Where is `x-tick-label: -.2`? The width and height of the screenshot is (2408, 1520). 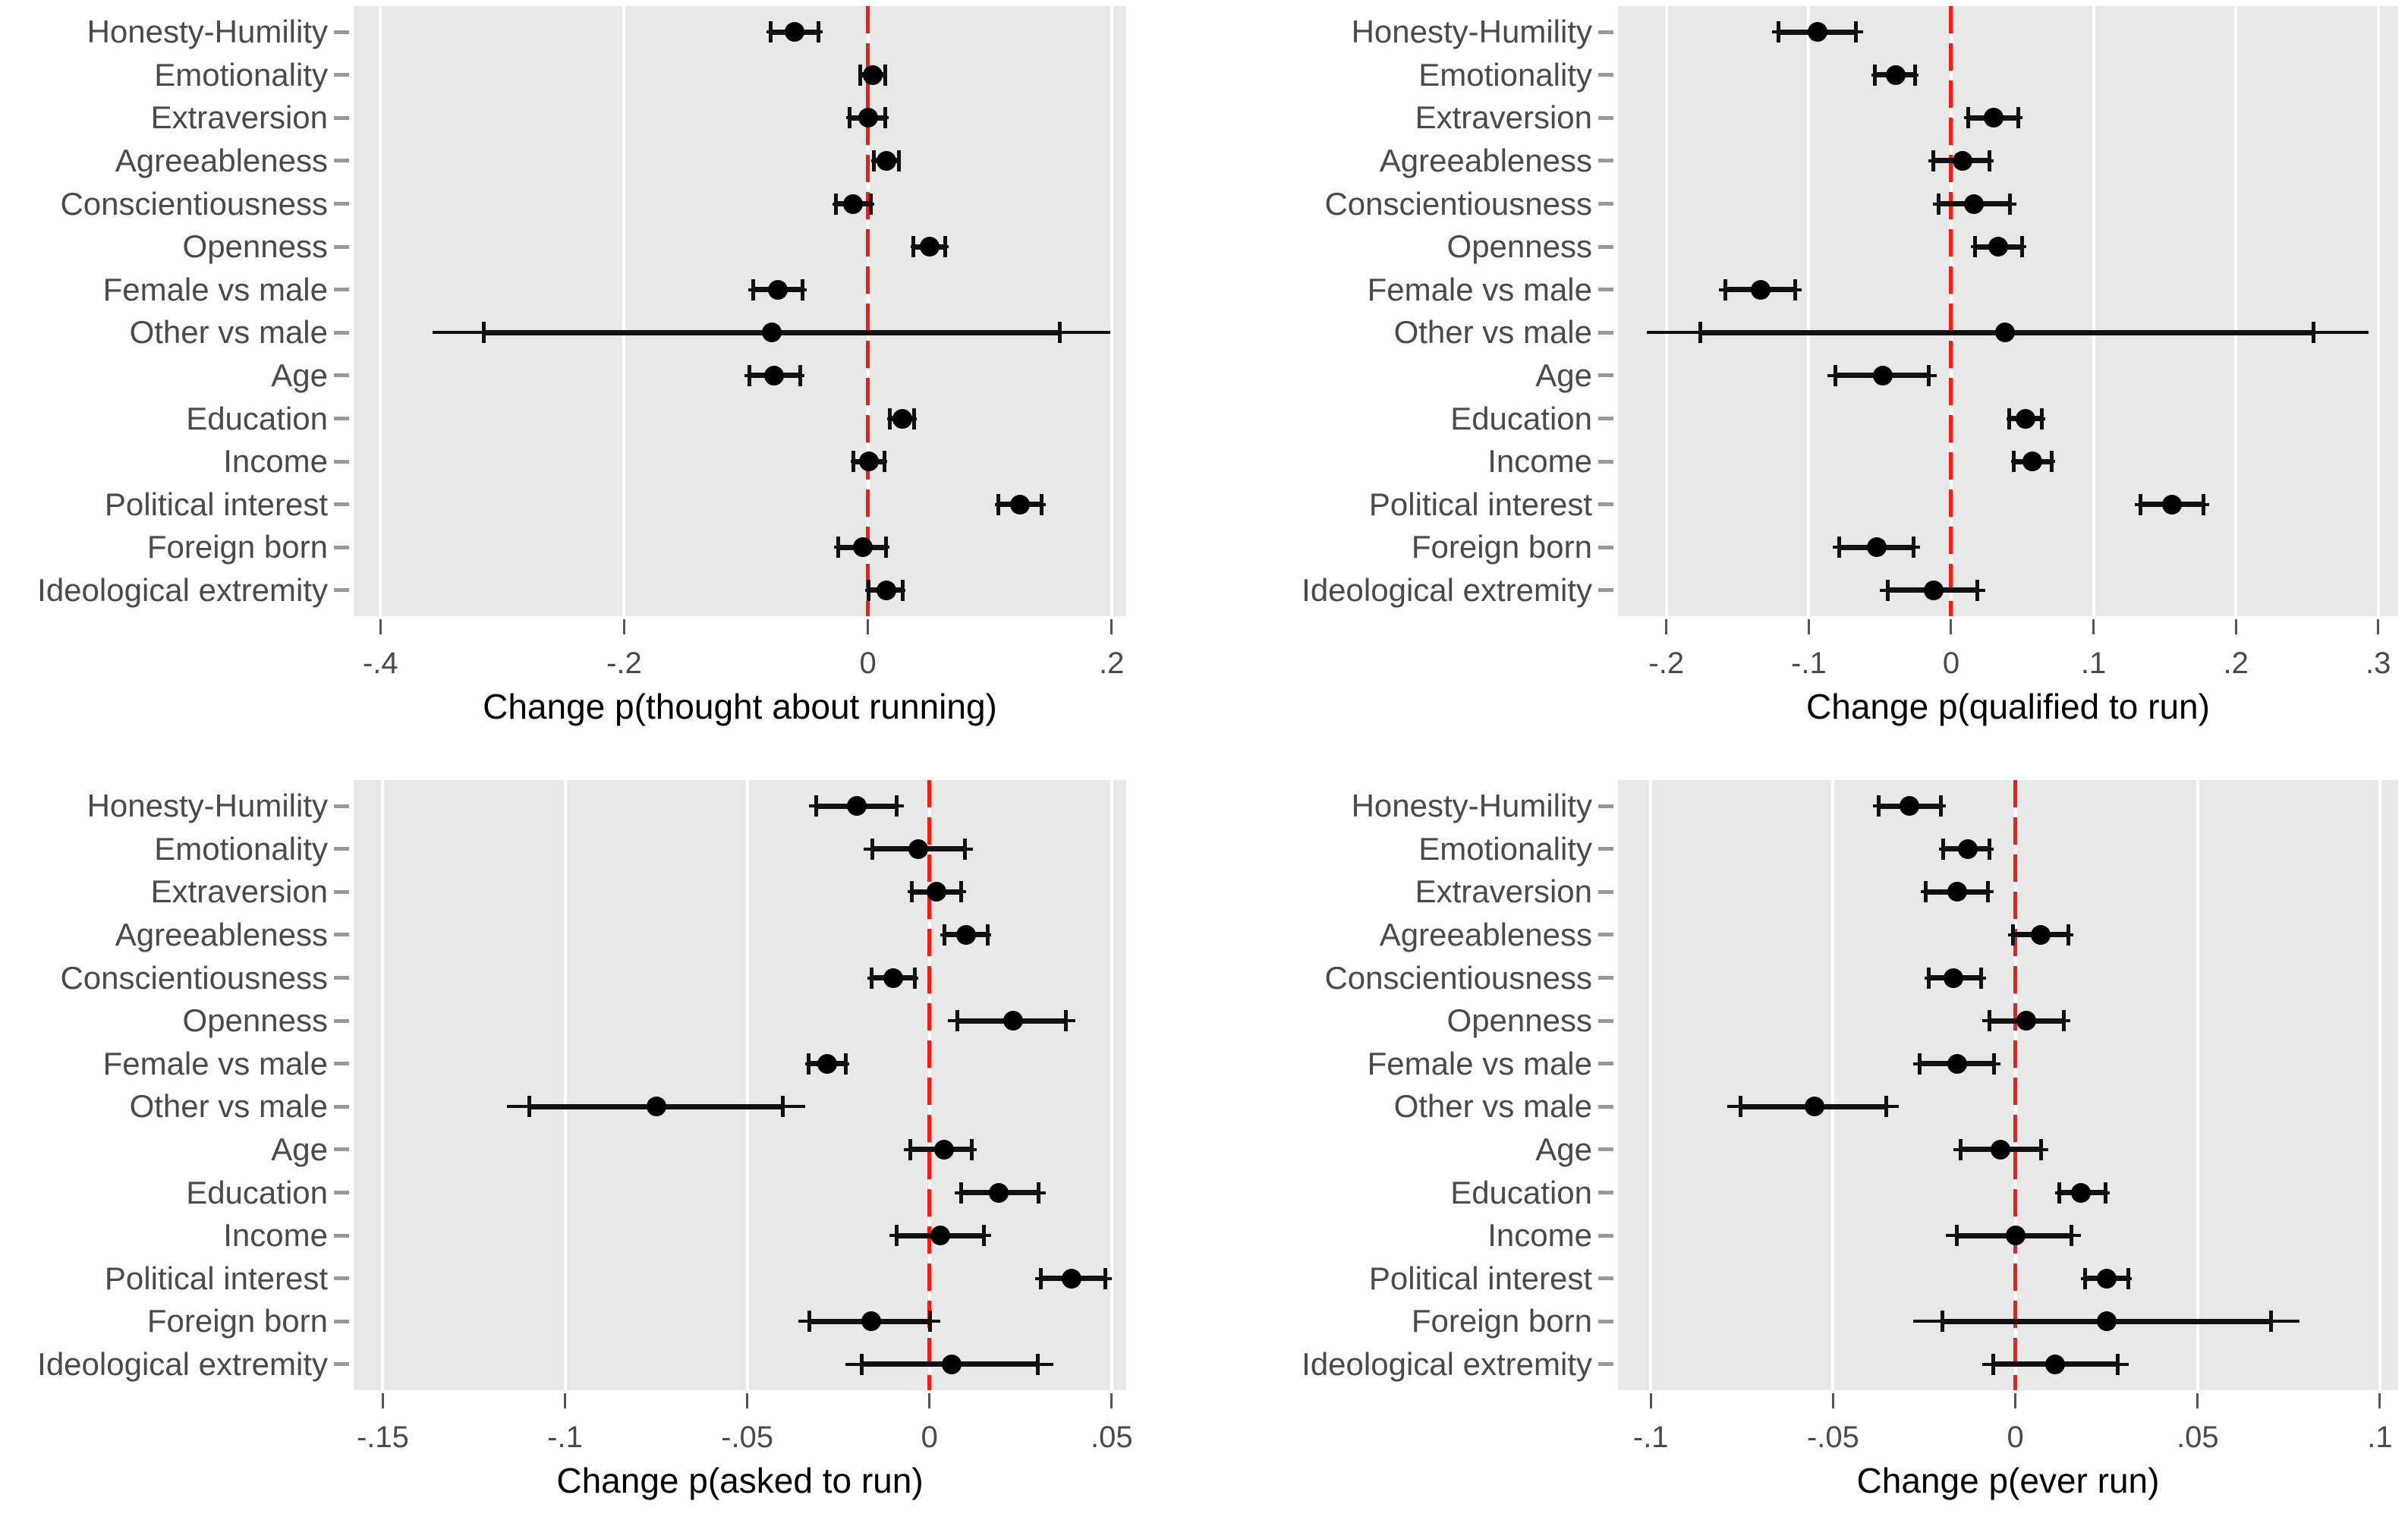 x-tick-label: -.2 is located at coordinates (624, 663).